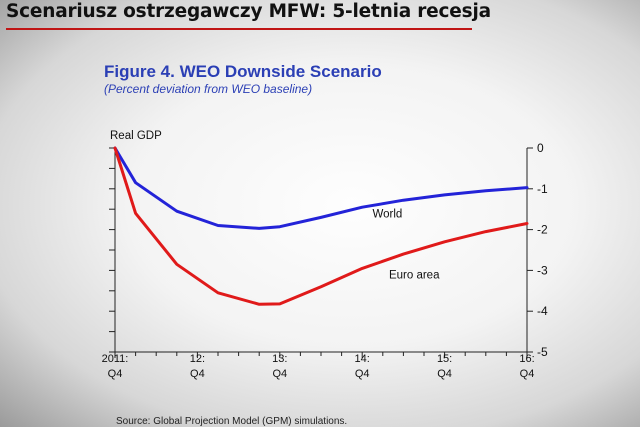  I want to click on y-tick-label: -5, so click(542, 352).